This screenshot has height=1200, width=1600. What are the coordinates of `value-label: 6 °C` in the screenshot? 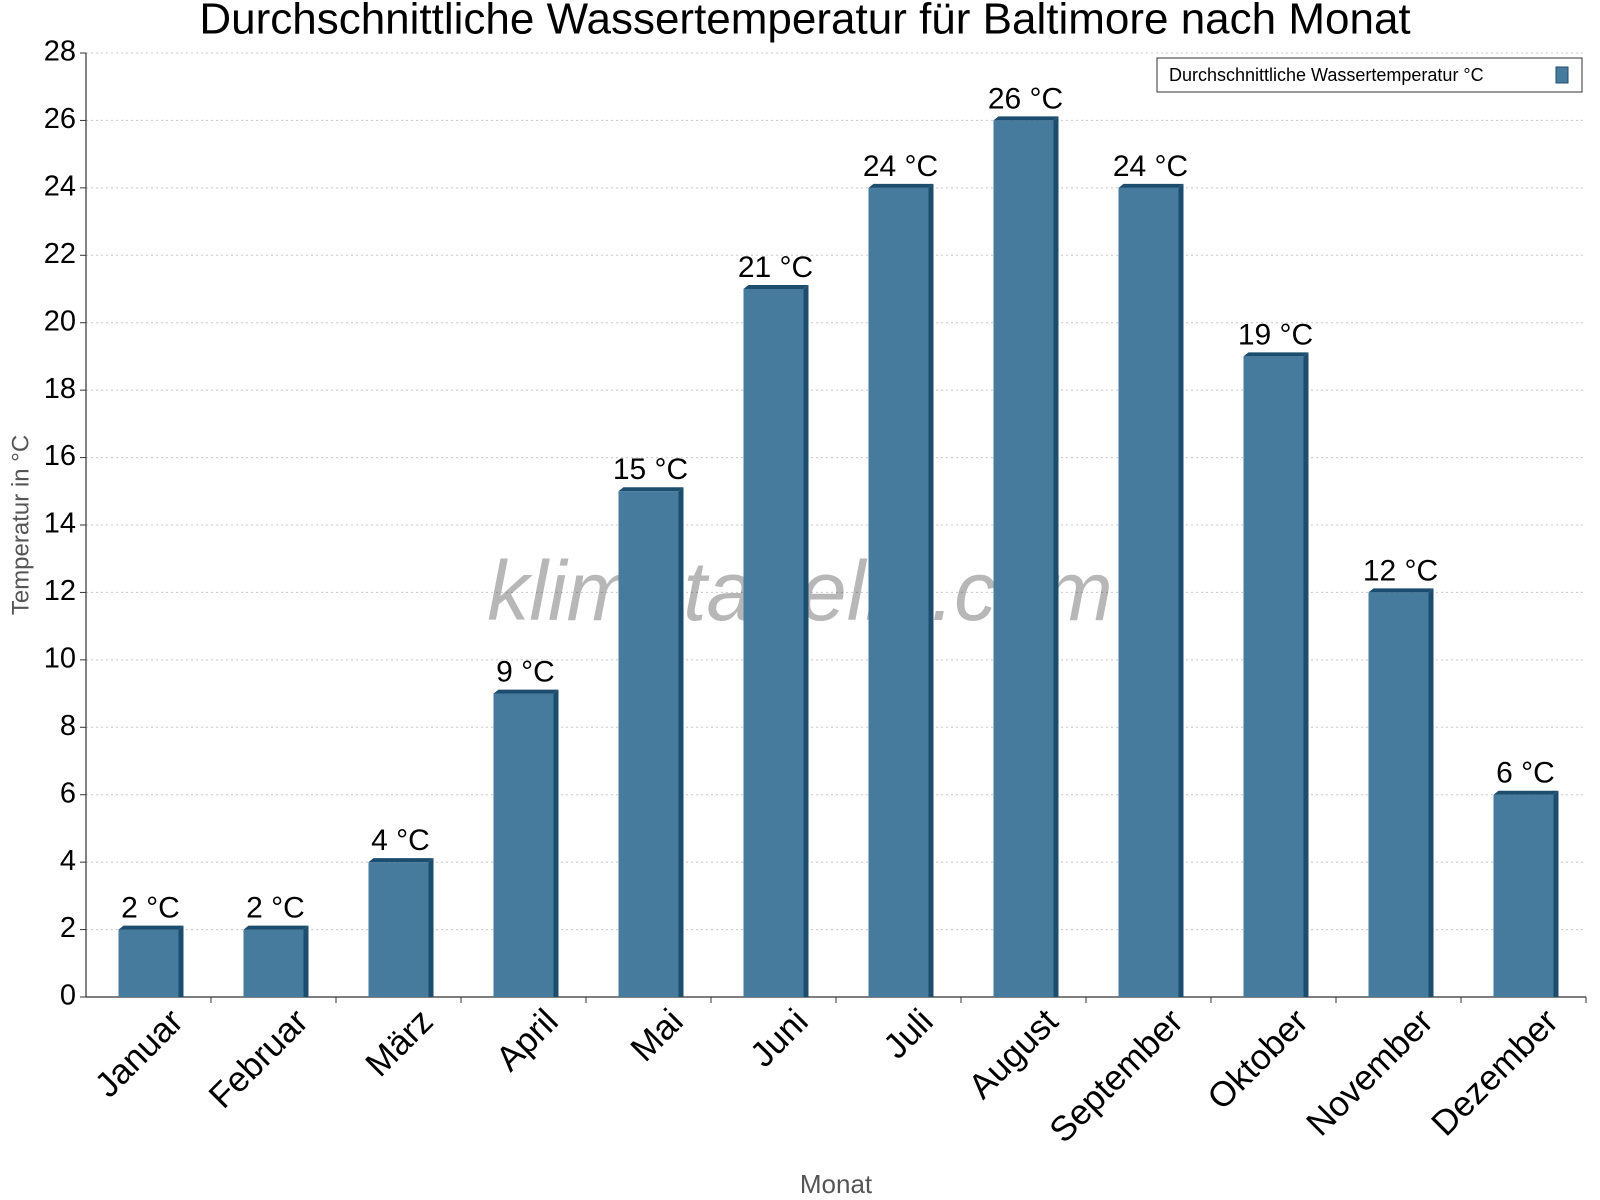 It's located at (1525, 773).